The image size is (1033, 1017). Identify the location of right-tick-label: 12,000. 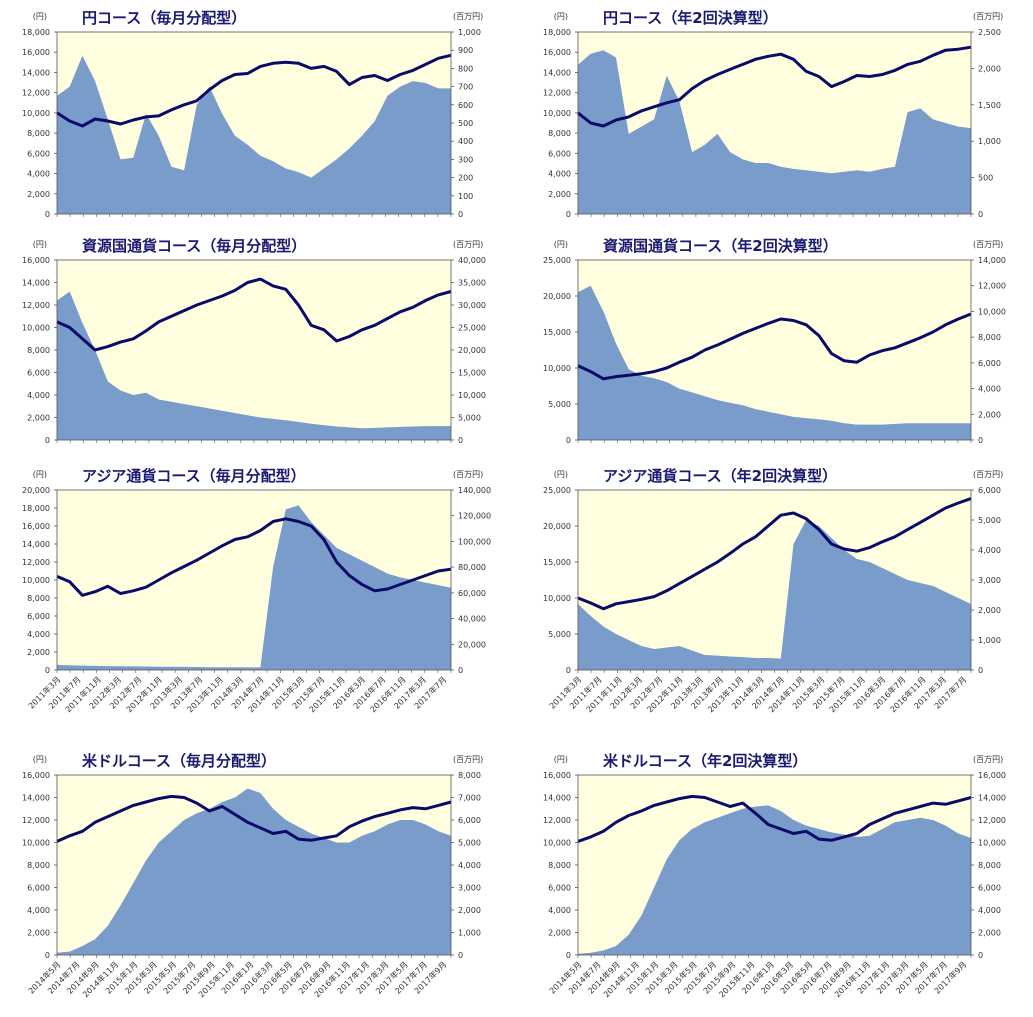
(992, 286).